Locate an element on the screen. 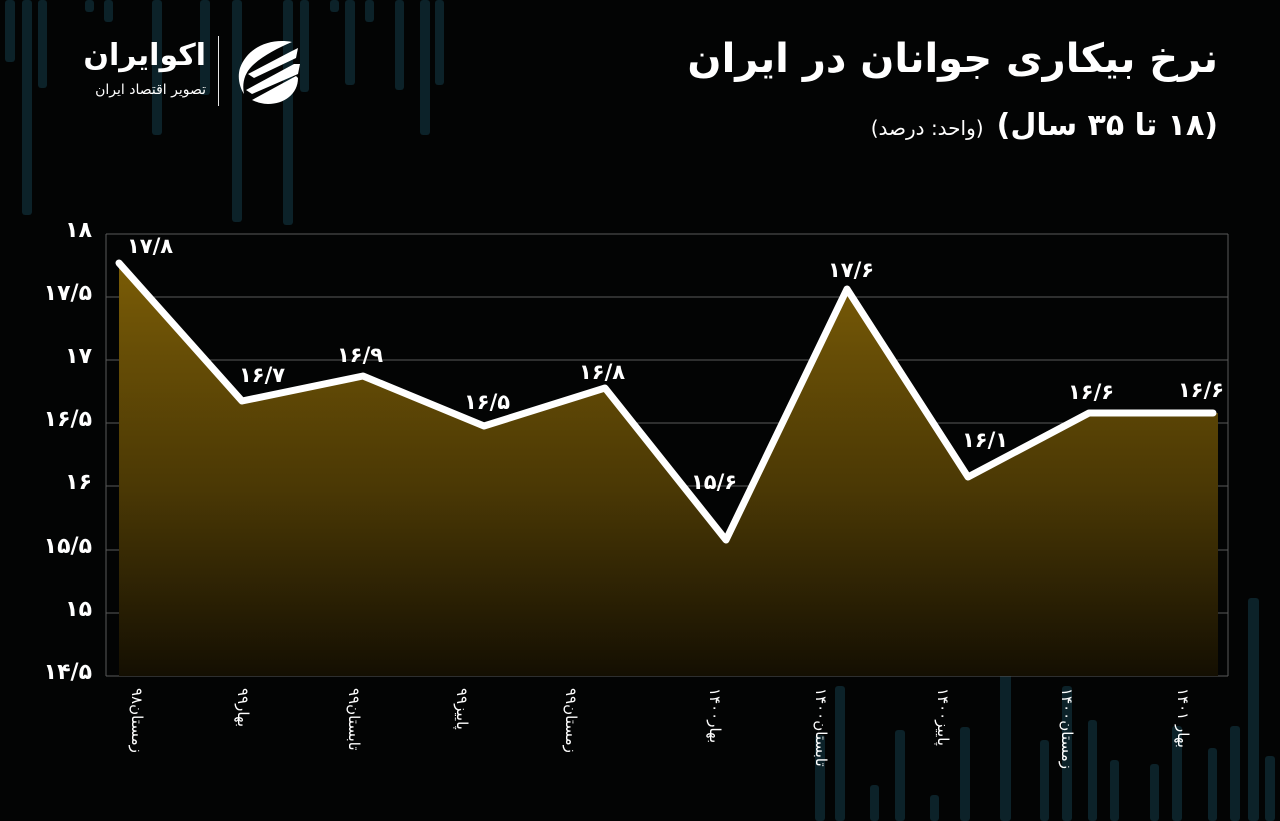  brand-tagline: تصویر اقتصاد ایران is located at coordinates (150, 90).